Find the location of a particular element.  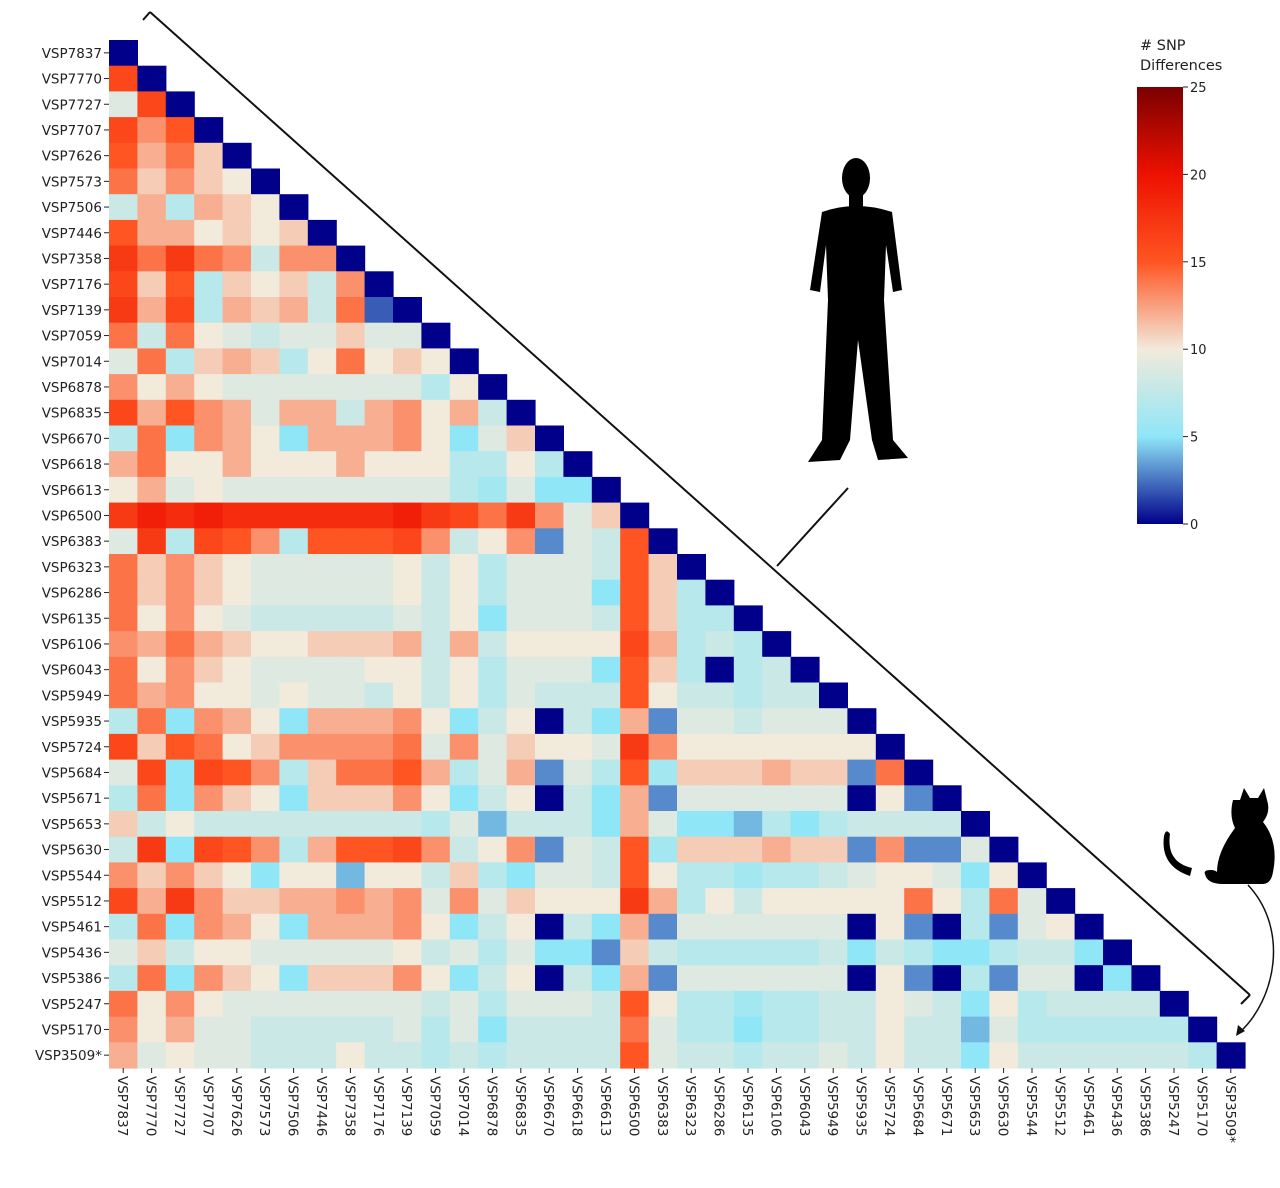

row-label: VSP5630 is located at coordinates (72, 851).